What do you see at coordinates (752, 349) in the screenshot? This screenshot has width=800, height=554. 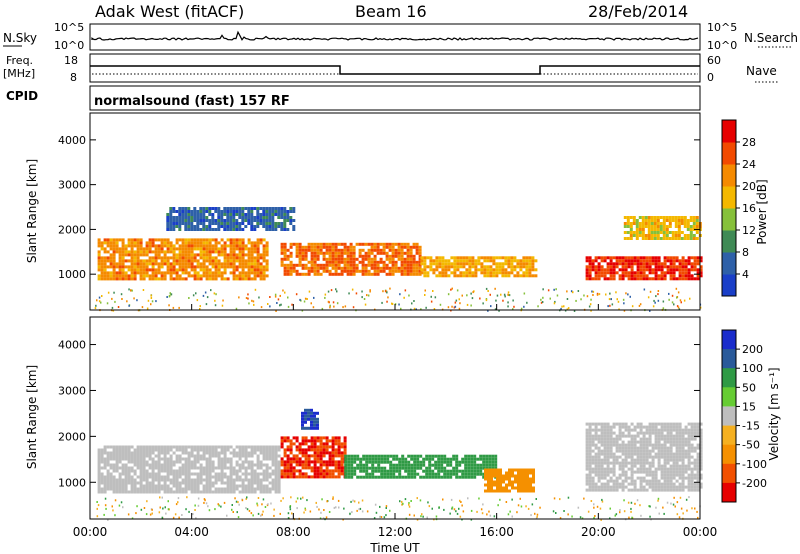 I see `colorbar-tick-label: 200` at bounding box center [752, 349].